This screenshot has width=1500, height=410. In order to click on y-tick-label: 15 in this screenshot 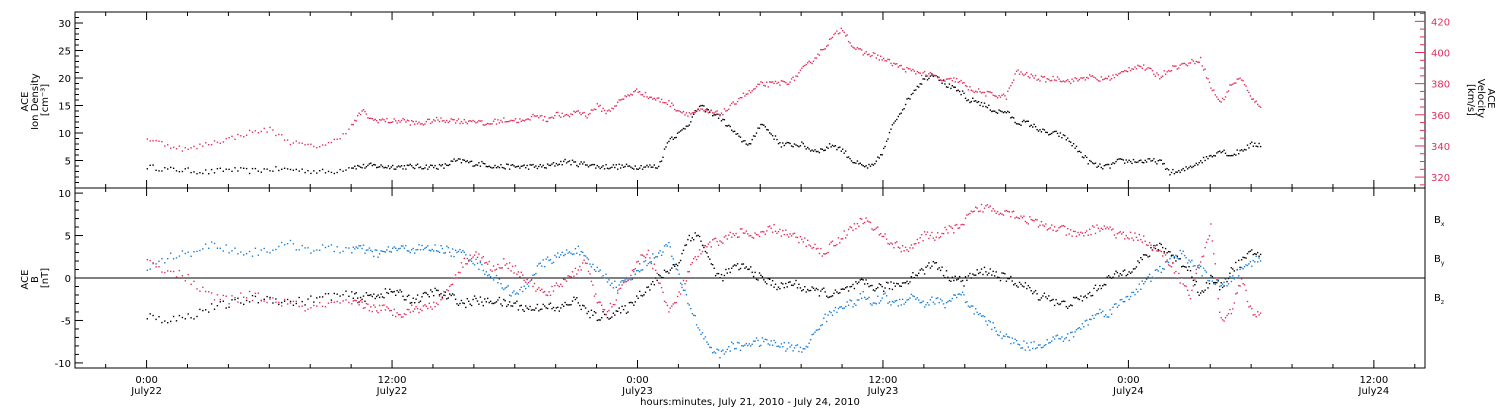, I will do `click(64, 107)`.